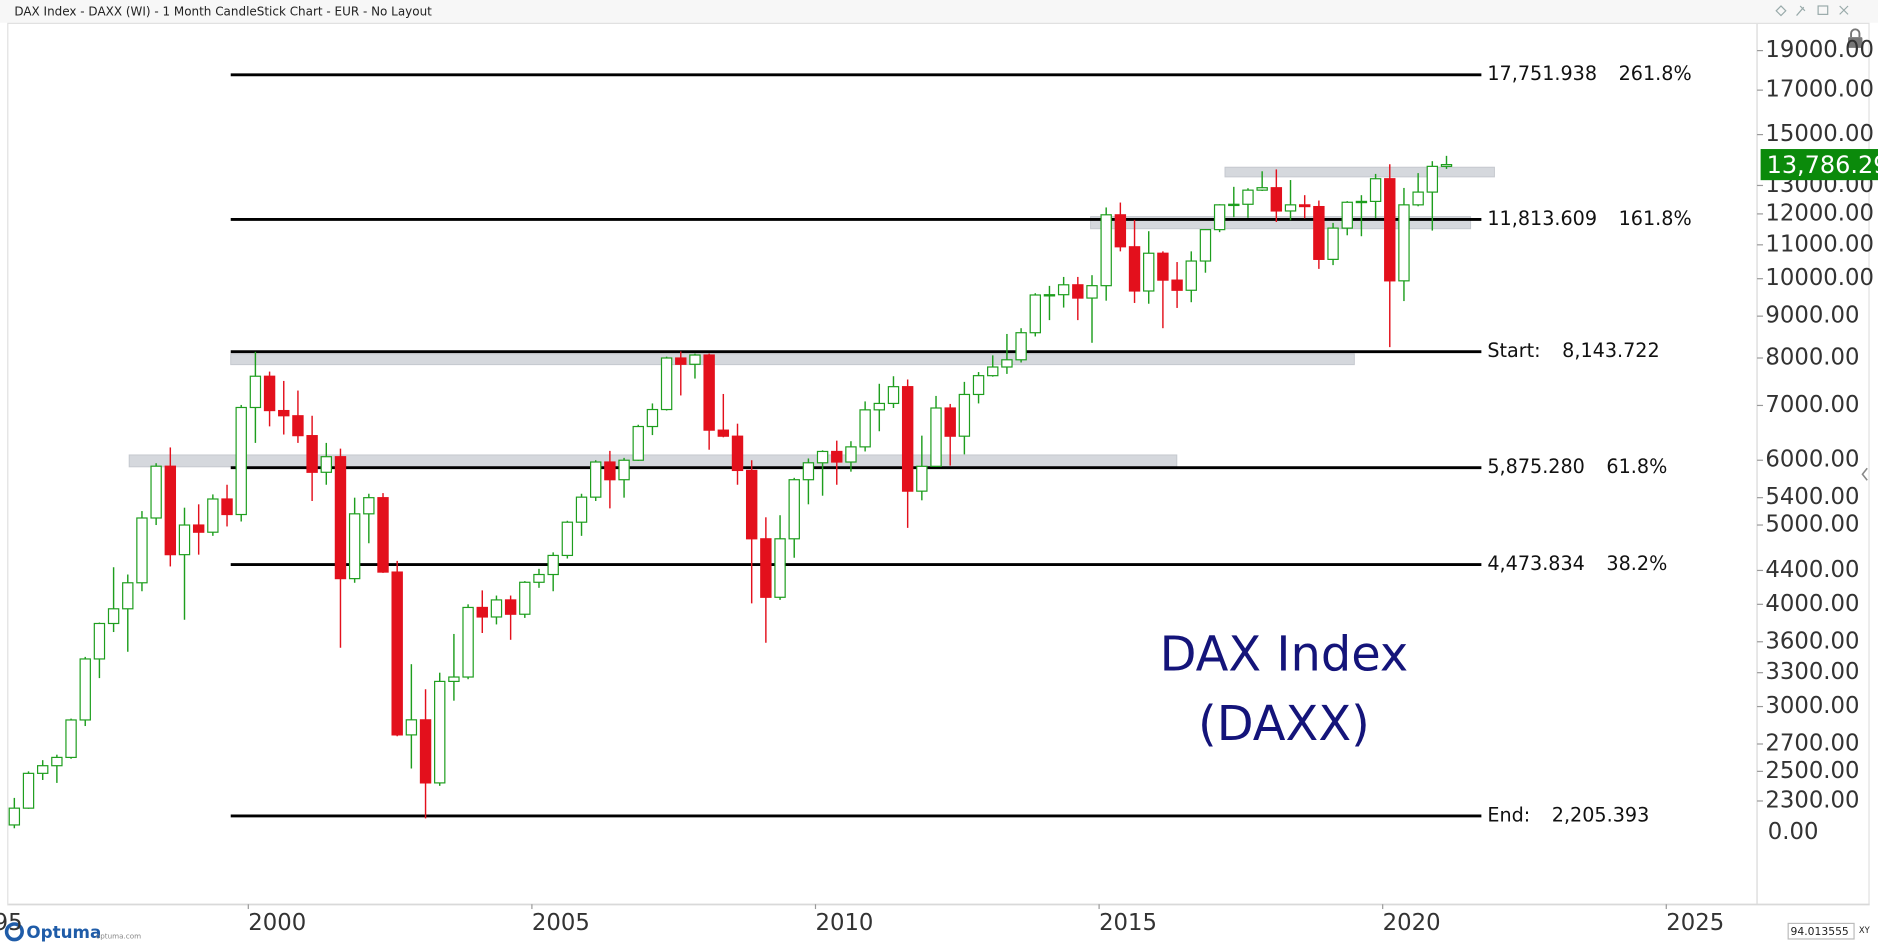 The image size is (1878, 947). What do you see at coordinates (1611, 350) in the screenshot?
I see `fib-label: 8,143.722` at bounding box center [1611, 350].